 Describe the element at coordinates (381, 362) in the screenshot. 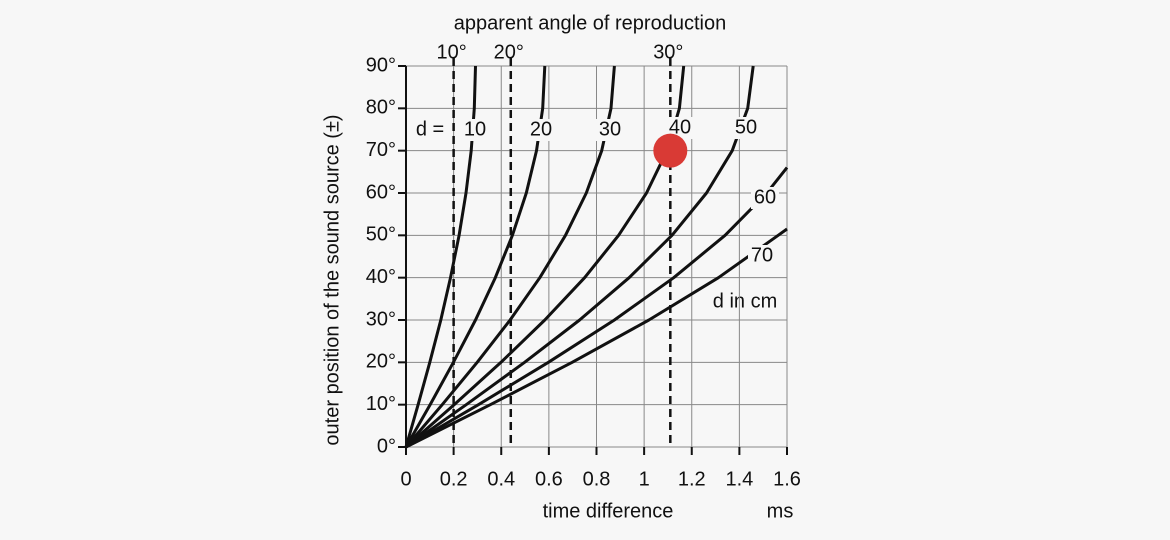

I see `y-tick-label: 20°` at that location.